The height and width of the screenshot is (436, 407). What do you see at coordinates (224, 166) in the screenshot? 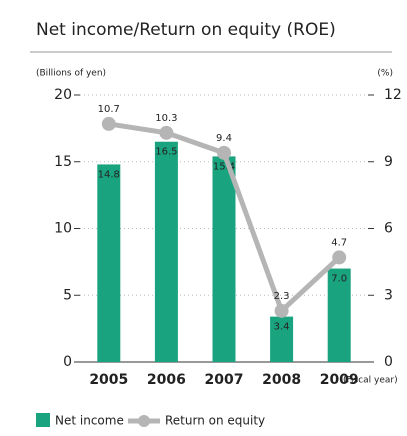
I see `bar-value-label: 15.4` at bounding box center [224, 166].